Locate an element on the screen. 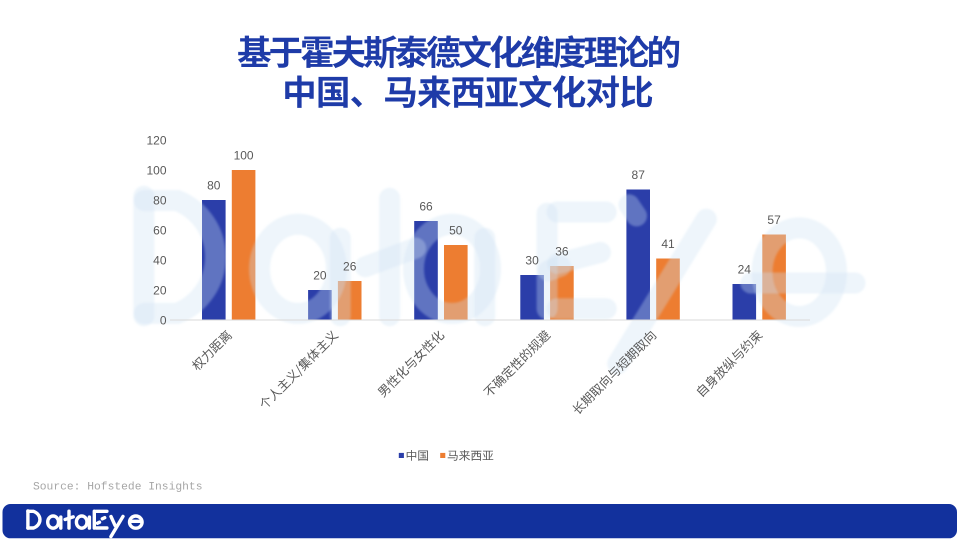 This screenshot has width=960, height=540. svg-text: 50 is located at coordinates (456, 231).